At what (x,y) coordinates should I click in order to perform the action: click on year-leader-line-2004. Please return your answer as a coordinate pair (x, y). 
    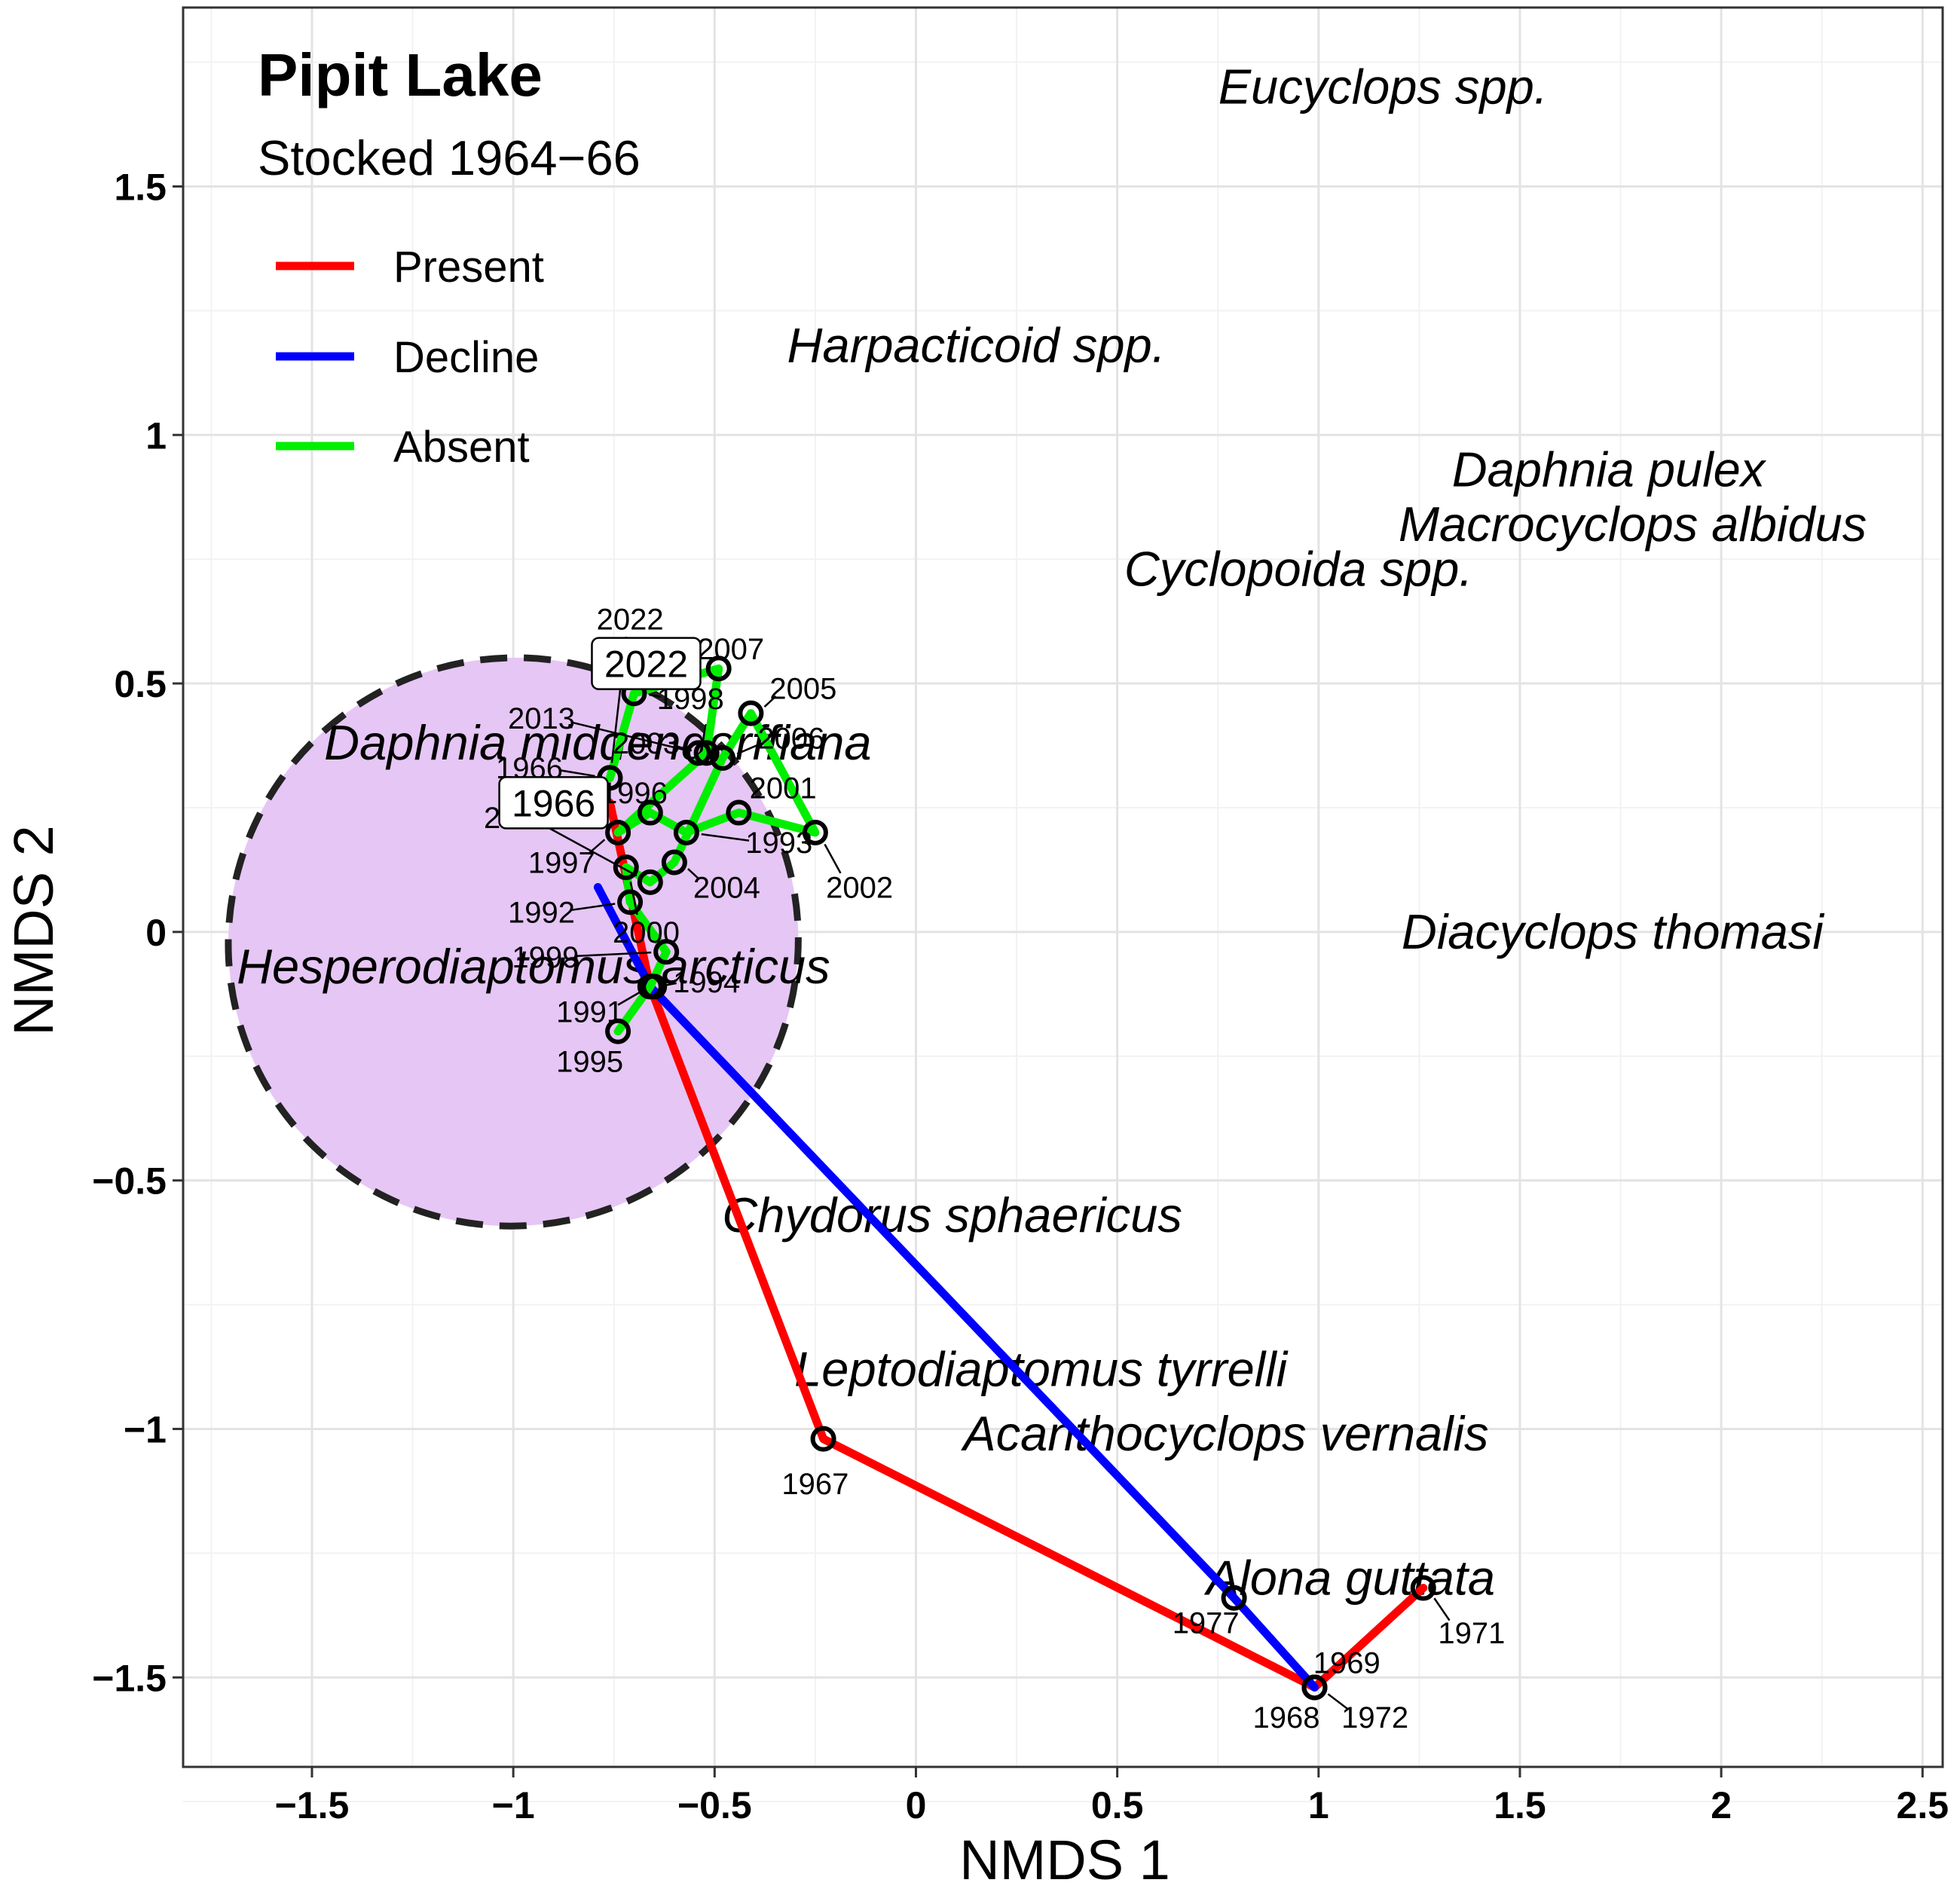
    Looking at the image, I should click on (694, 874).